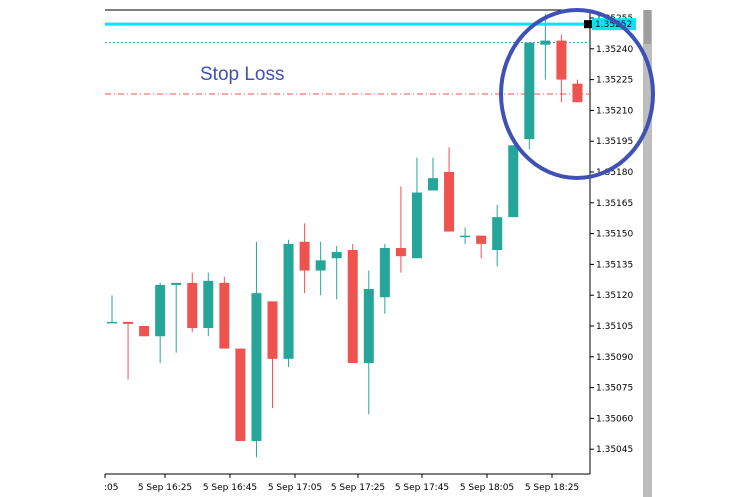  I want to click on price-tick-label: 1.35135, so click(614, 265).